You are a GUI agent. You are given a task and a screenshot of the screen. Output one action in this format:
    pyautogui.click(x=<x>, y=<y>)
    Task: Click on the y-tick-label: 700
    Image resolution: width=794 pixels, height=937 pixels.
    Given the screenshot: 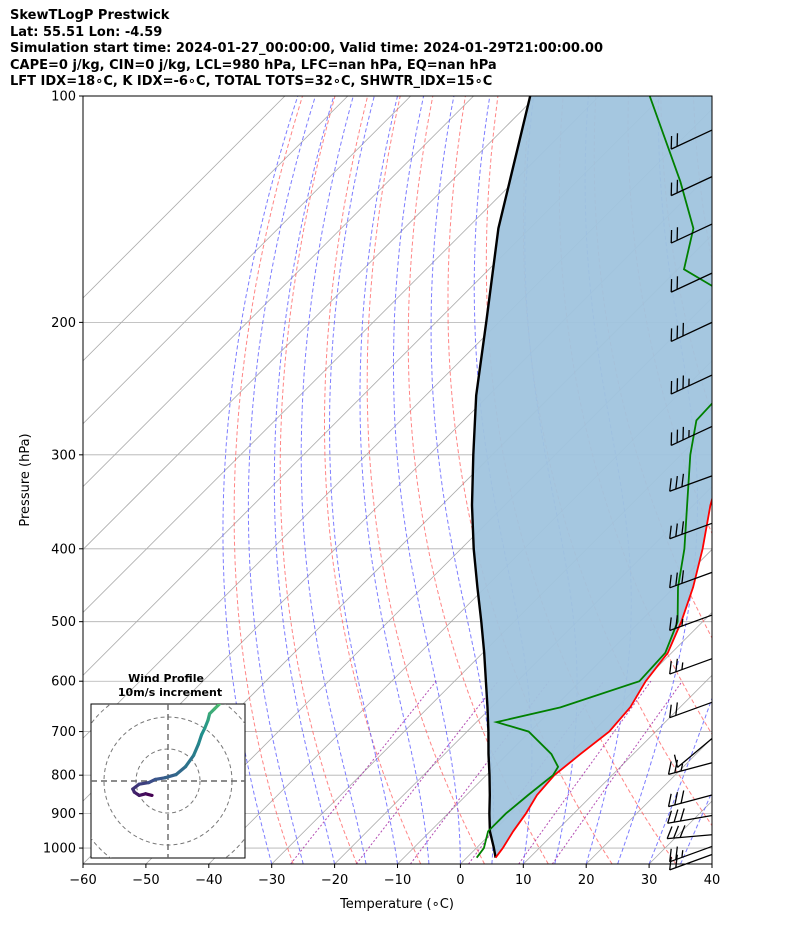 What is the action you would take?
    pyautogui.click(x=63, y=732)
    